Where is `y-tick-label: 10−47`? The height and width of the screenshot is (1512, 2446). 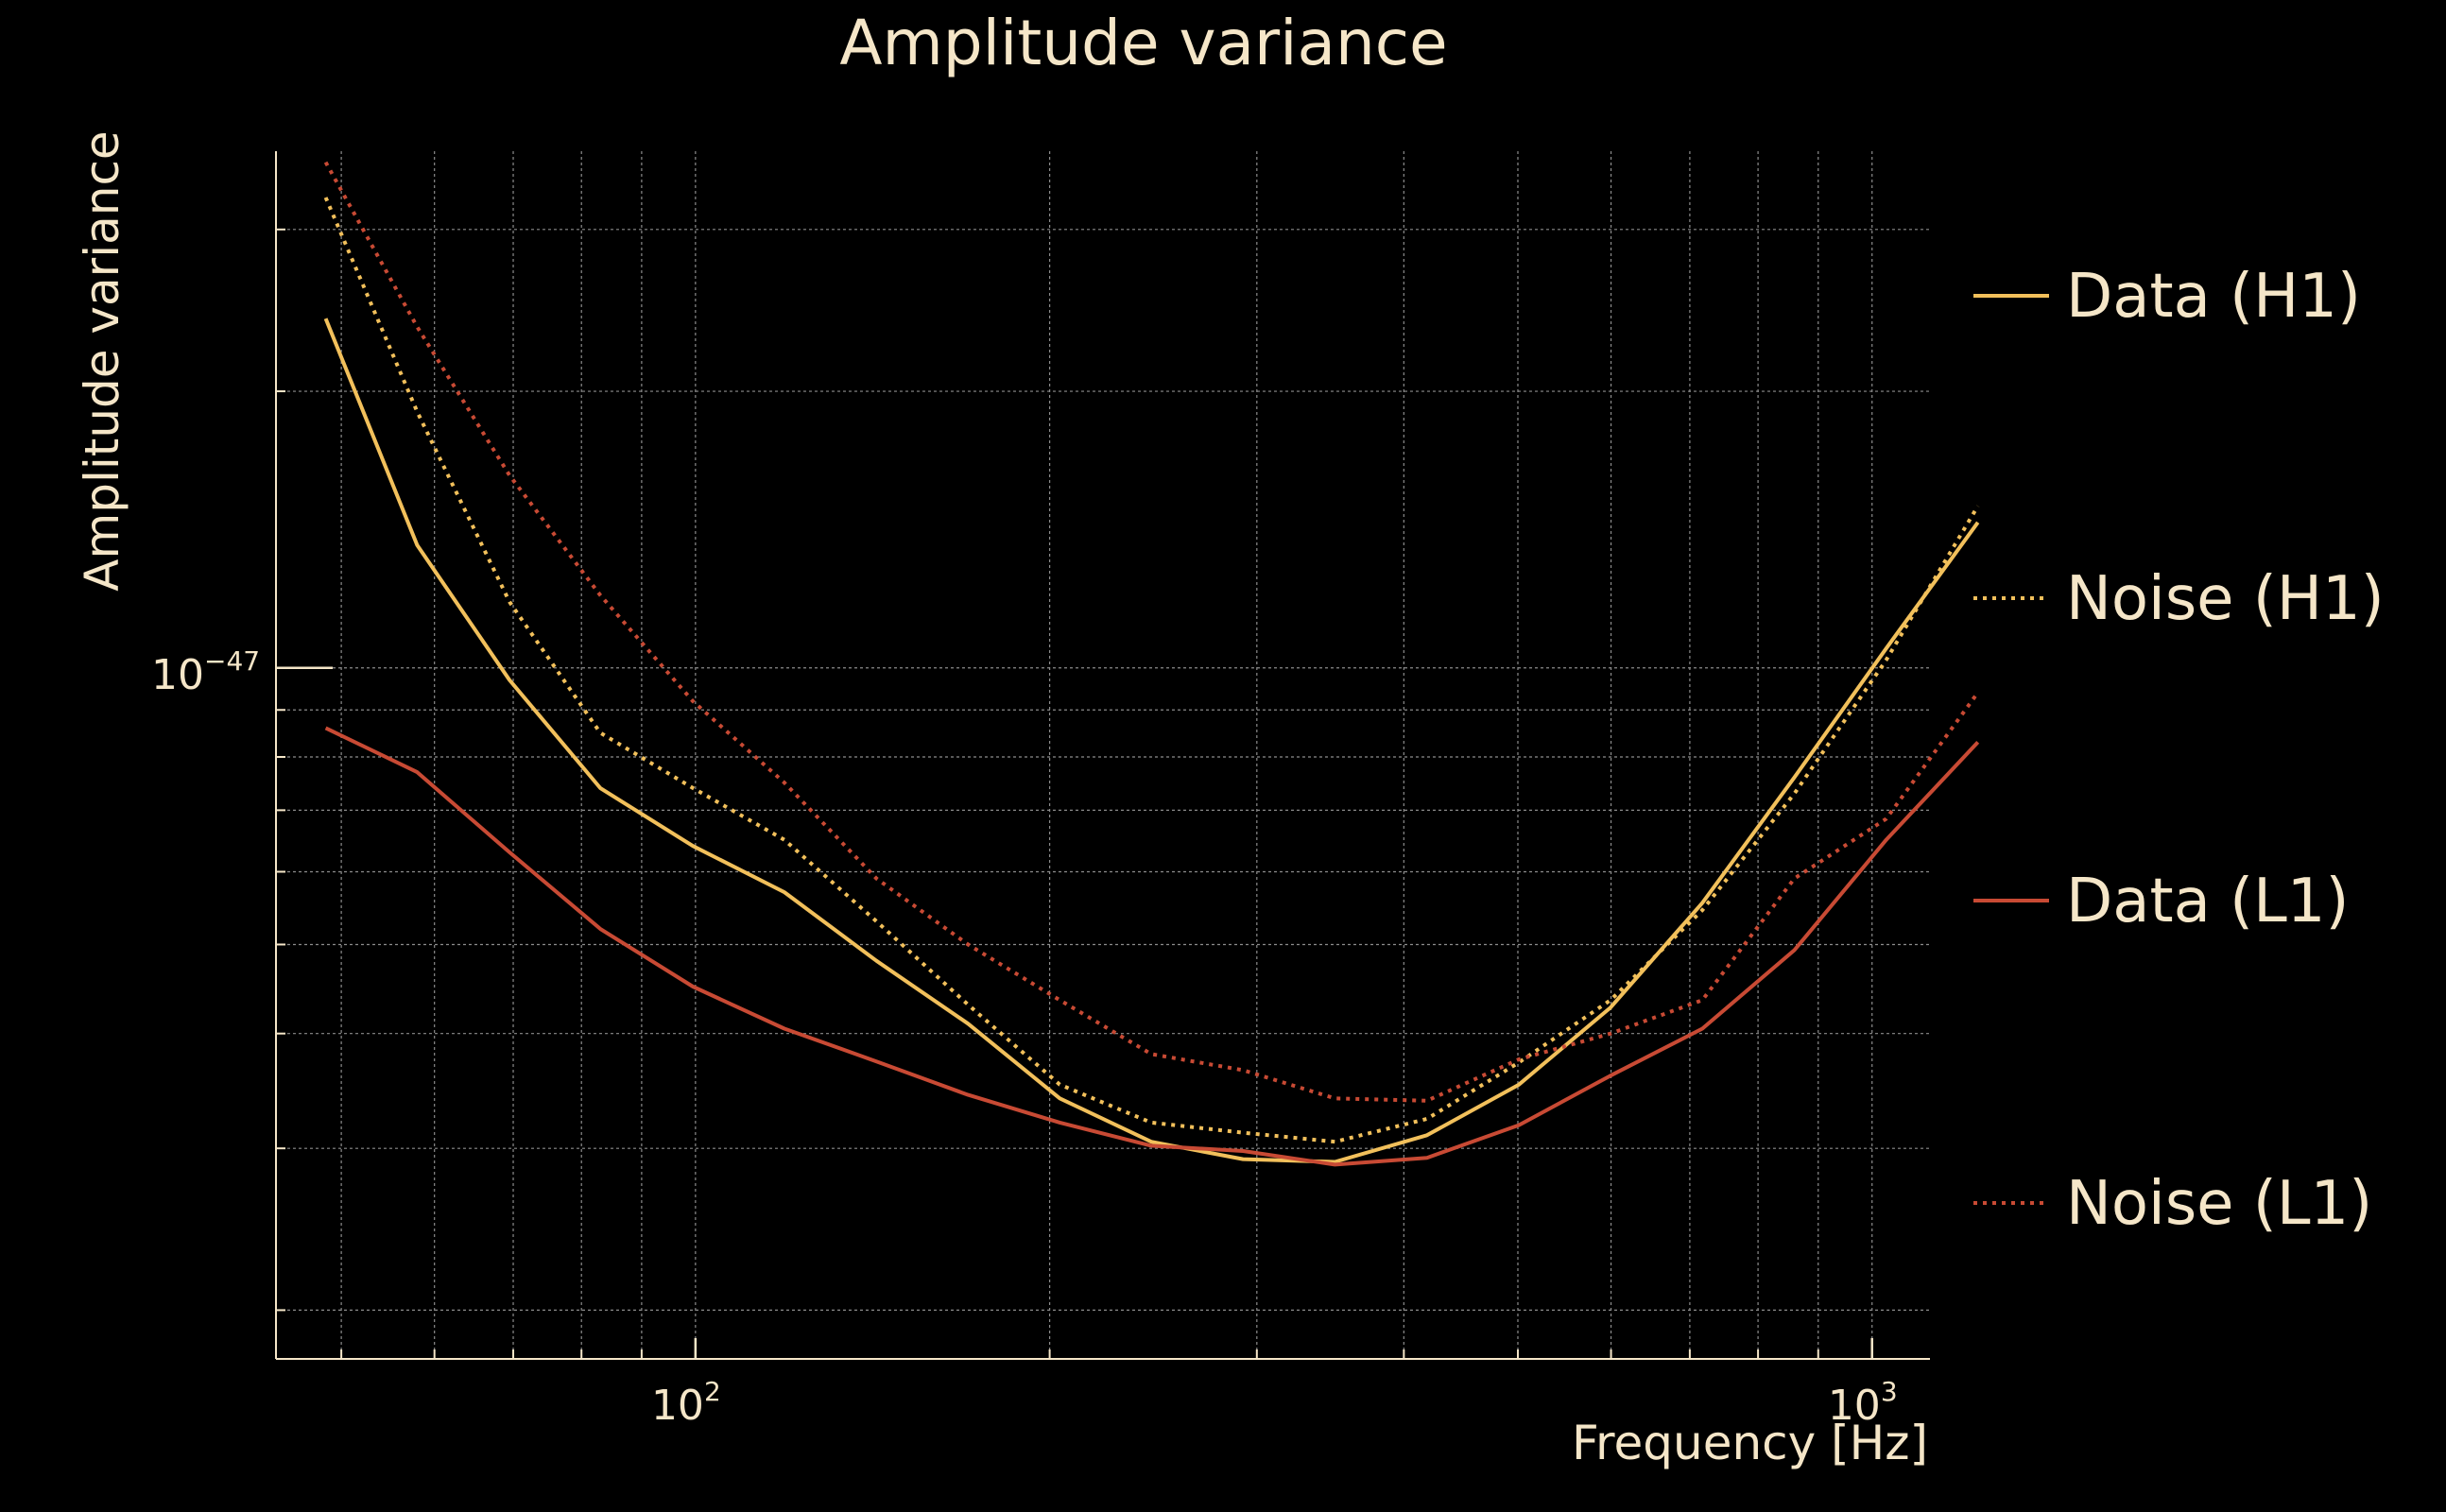 y-tick-label: 10−47 is located at coordinates (205, 672).